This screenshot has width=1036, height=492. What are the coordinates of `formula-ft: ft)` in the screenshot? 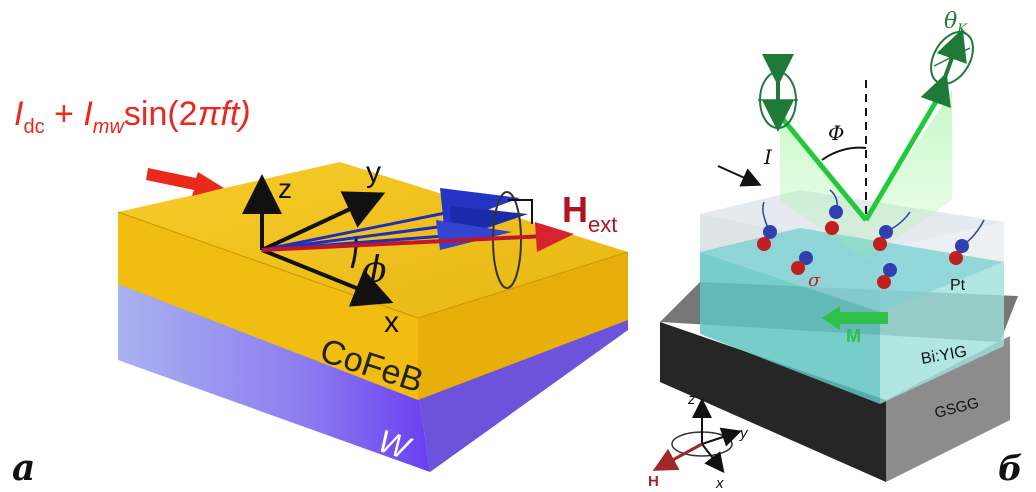 It's located at (235, 114).